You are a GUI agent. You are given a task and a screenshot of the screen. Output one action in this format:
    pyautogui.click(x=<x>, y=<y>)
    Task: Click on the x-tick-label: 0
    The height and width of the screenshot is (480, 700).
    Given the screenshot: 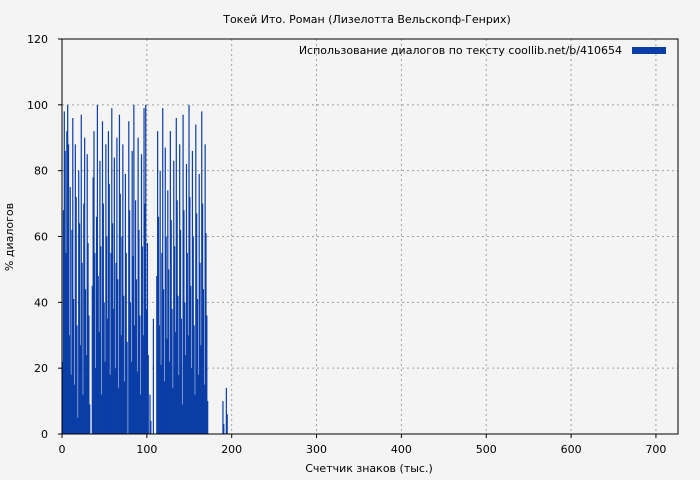 What is the action you would take?
    pyautogui.click(x=62, y=449)
    